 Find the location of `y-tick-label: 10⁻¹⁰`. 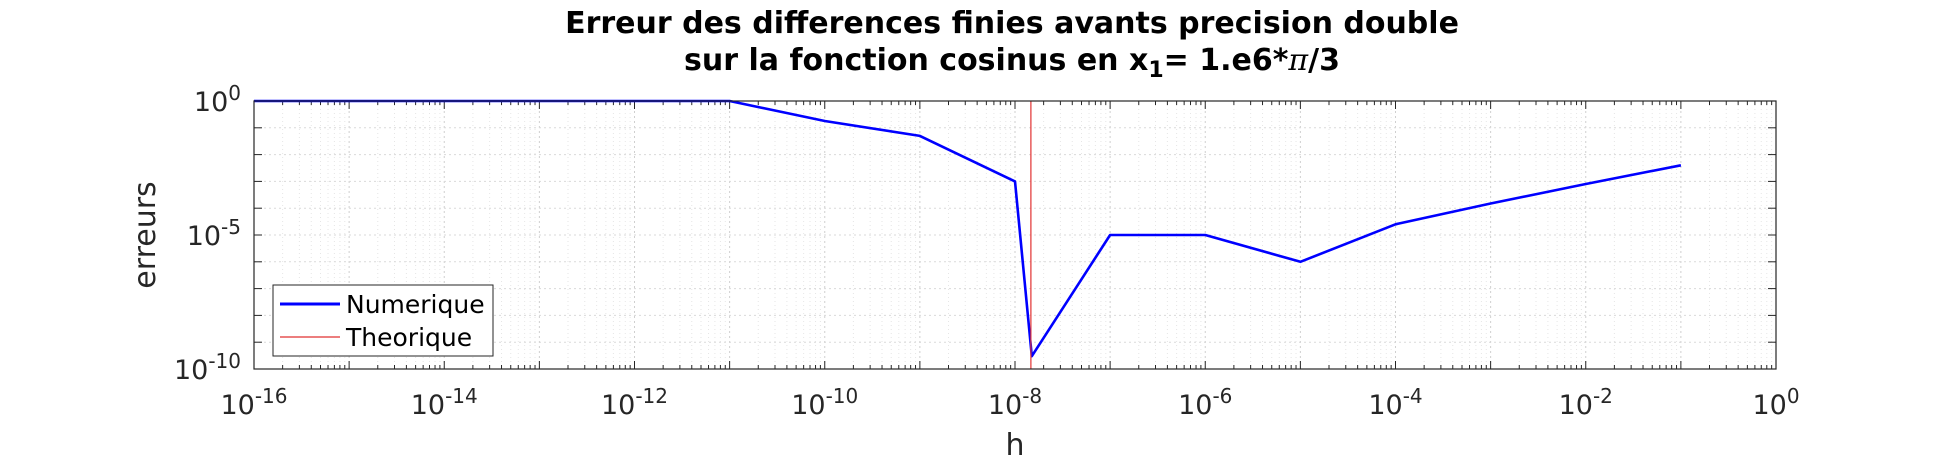

y-tick-label: 10⁻¹⁰ is located at coordinates (207, 367).